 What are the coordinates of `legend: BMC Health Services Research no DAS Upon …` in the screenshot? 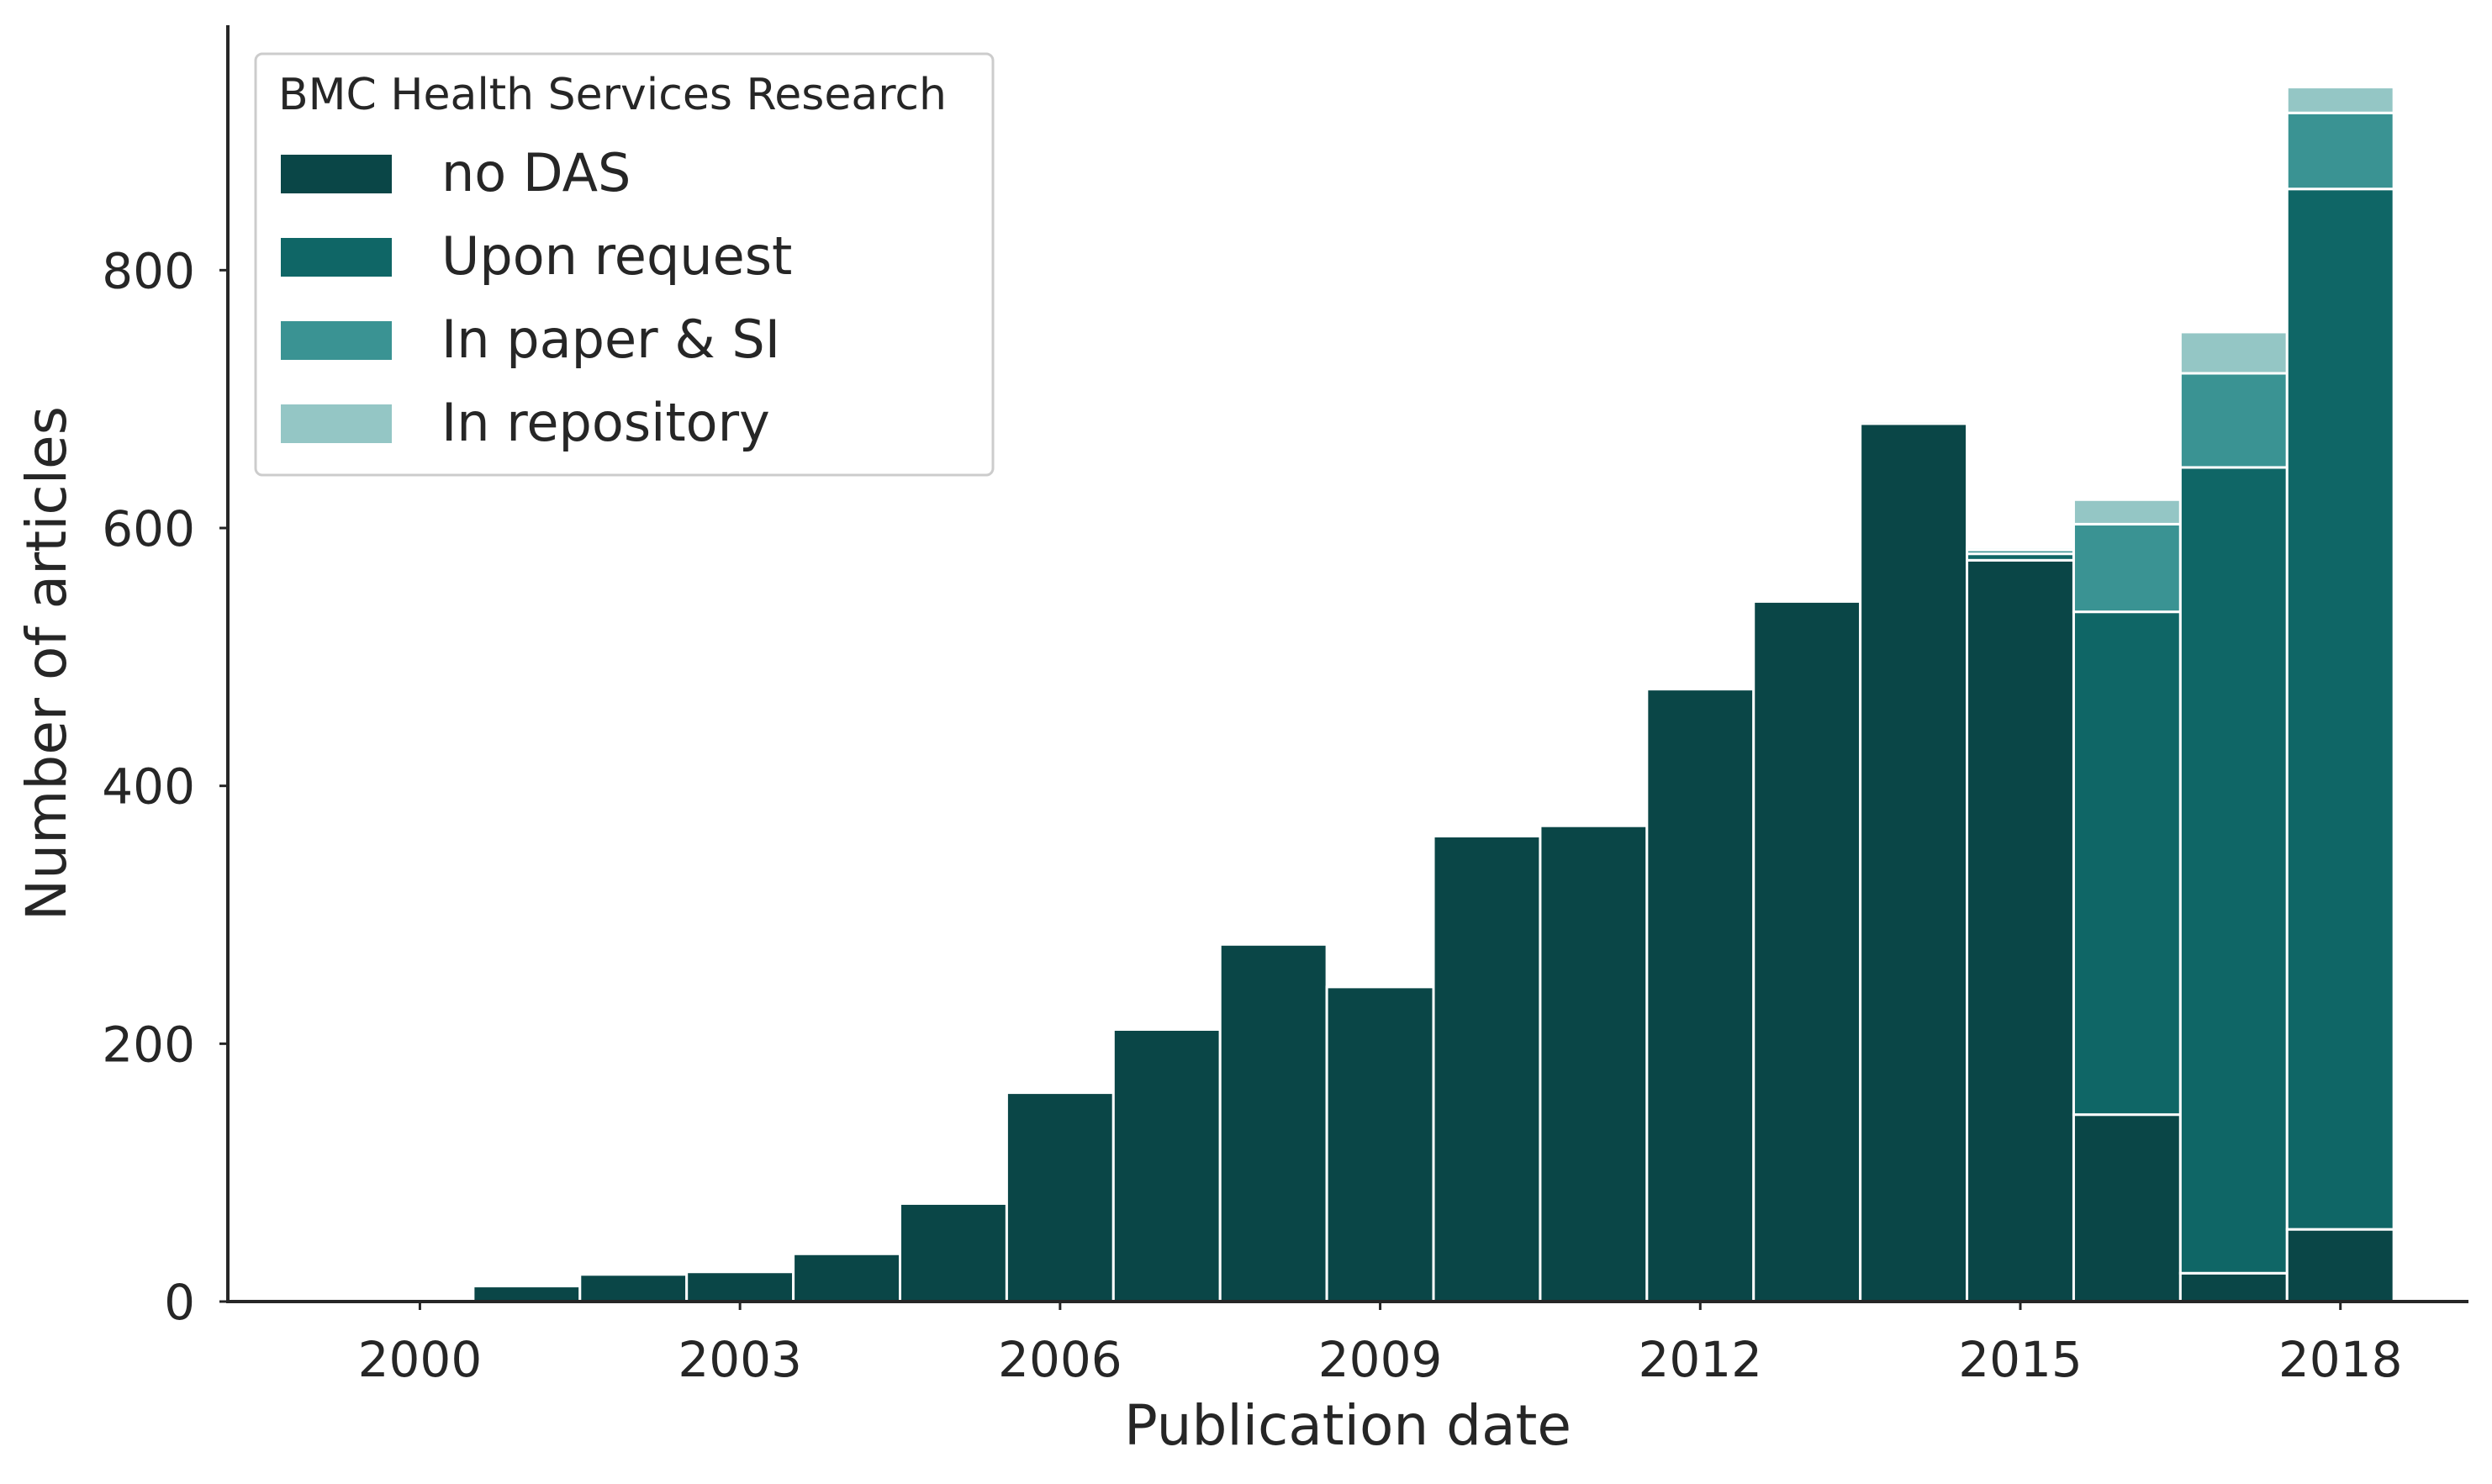 It's located at (624, 264).